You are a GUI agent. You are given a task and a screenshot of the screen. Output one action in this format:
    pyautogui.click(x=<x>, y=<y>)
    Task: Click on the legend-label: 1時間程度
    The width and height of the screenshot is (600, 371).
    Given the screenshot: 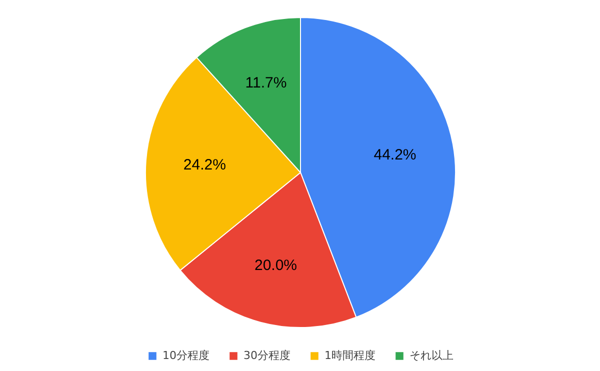 What is the action you would take?
    pyautogui.click(x=350, y=355)
    